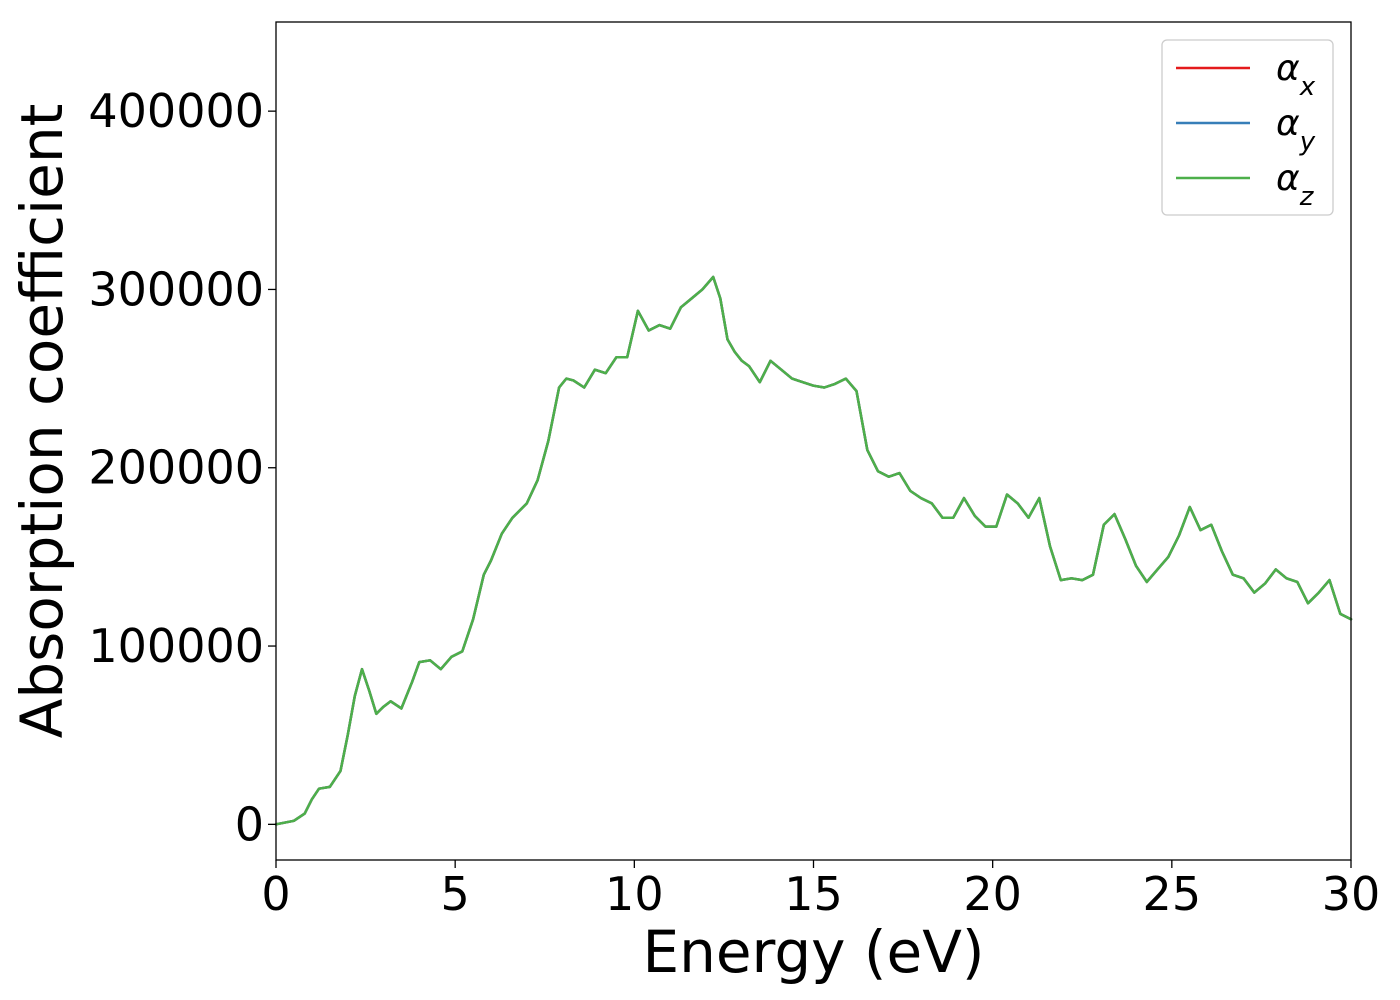 This screenshot has width=1400, height=1000. I want to click on x-tick-label: 15, so click(813, 894).